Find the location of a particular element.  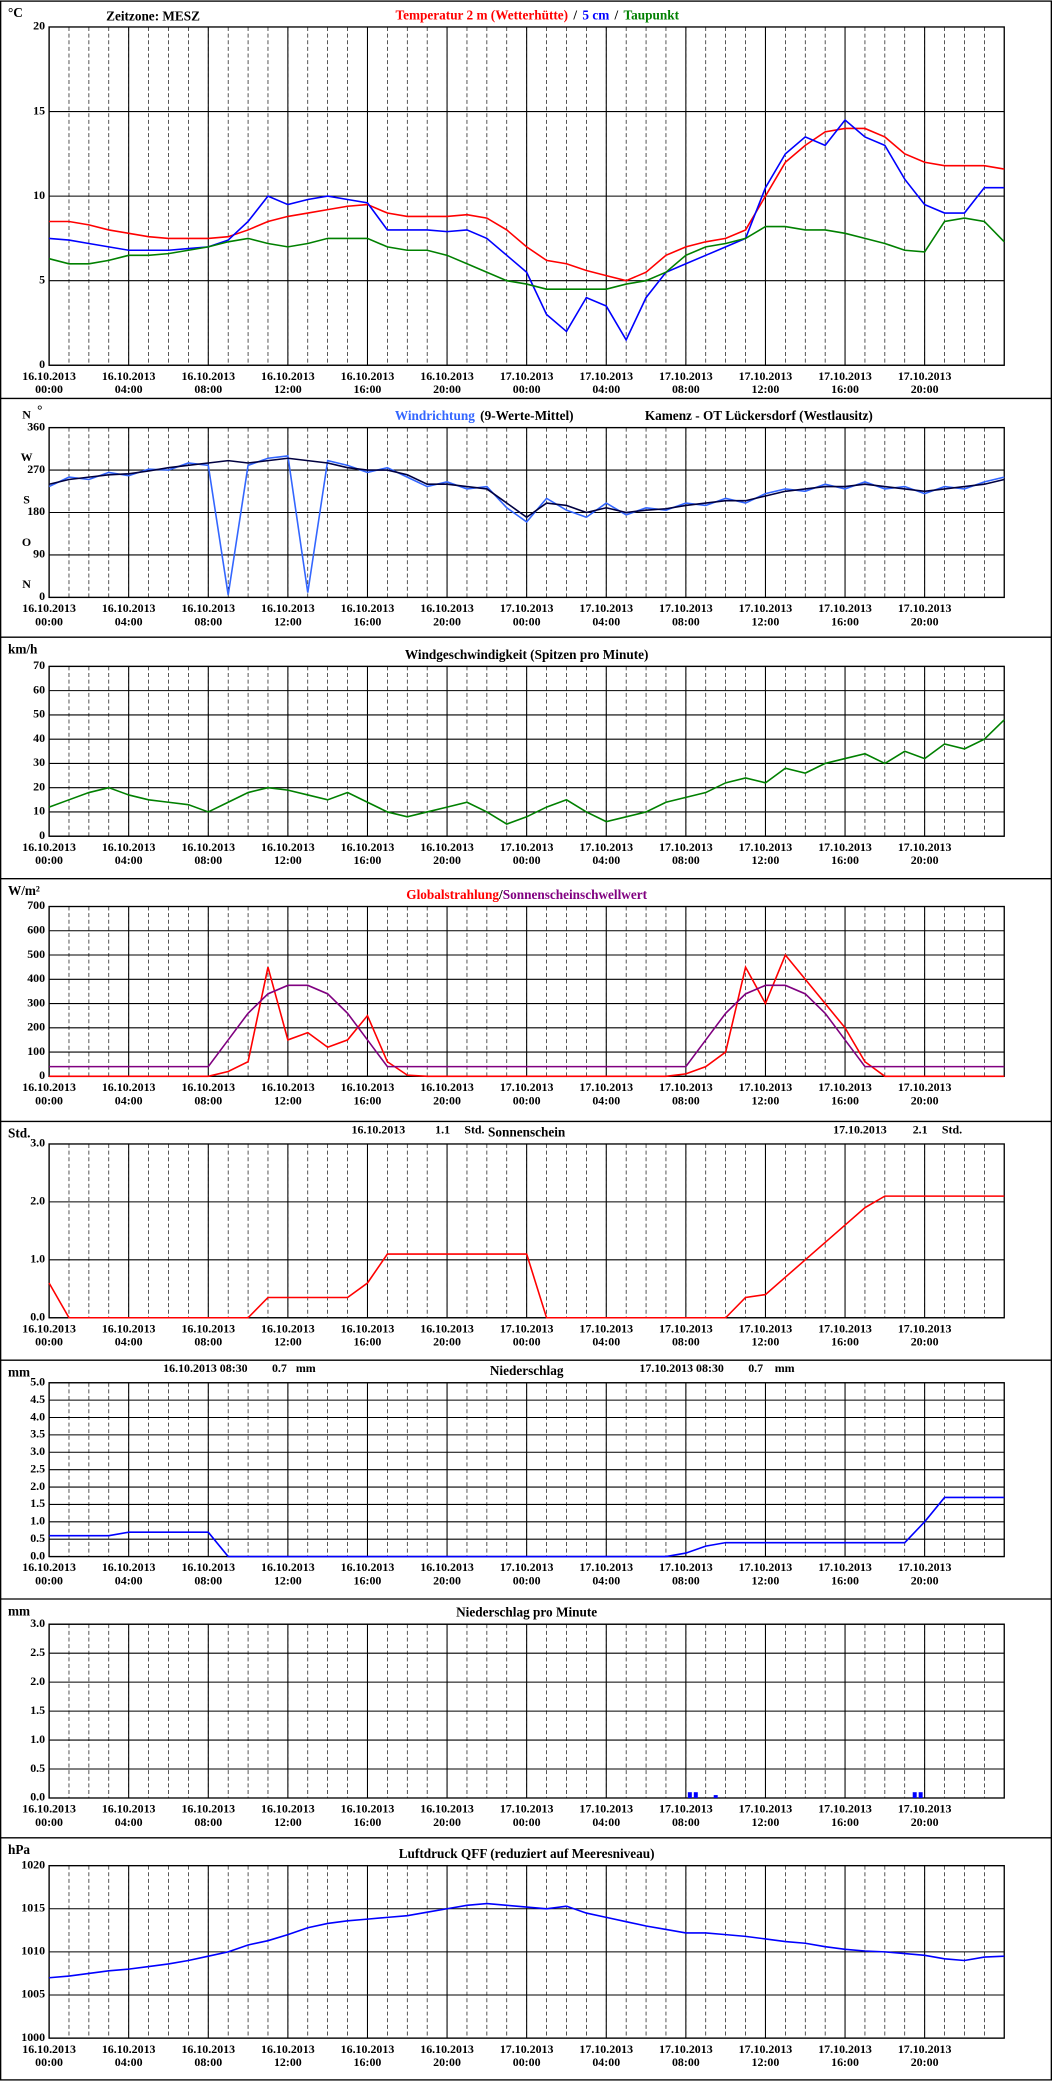

y-tick-label: 4.0 is located at coordinates (37, 1416).